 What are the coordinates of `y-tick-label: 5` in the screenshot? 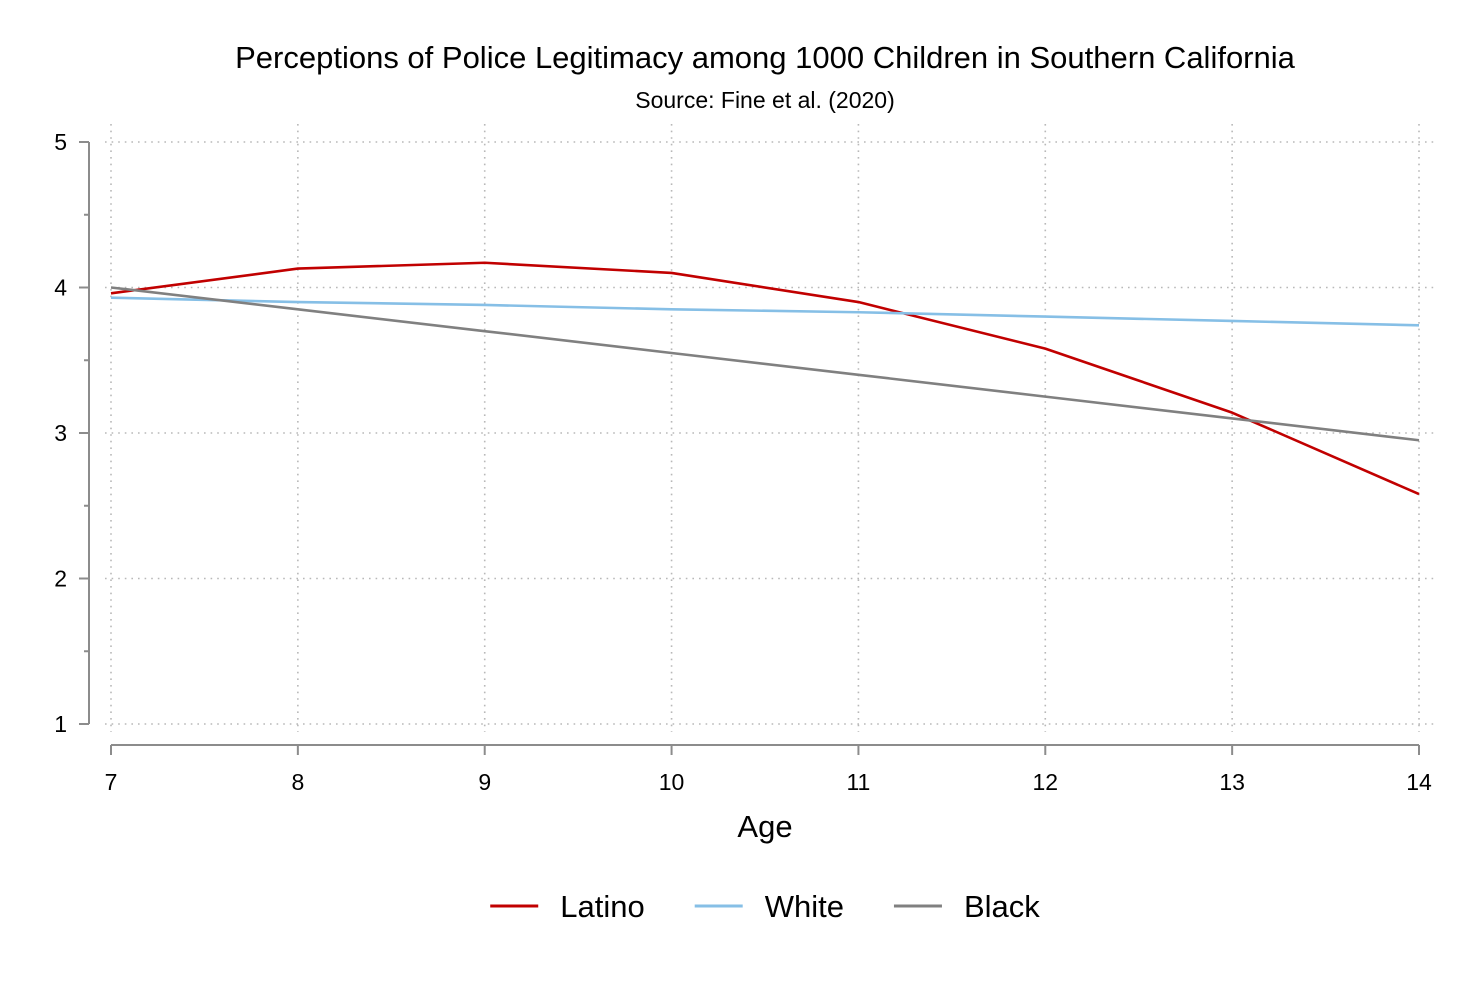 It's located at (60, 142).